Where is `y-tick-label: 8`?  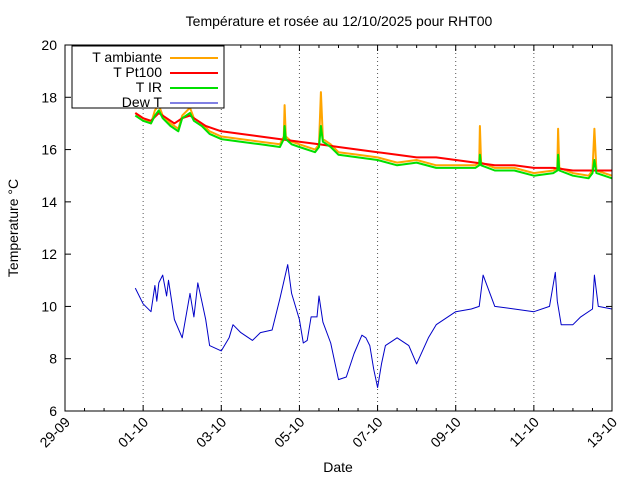 y-tick-label: 8 is located at coordinates (53, 359).